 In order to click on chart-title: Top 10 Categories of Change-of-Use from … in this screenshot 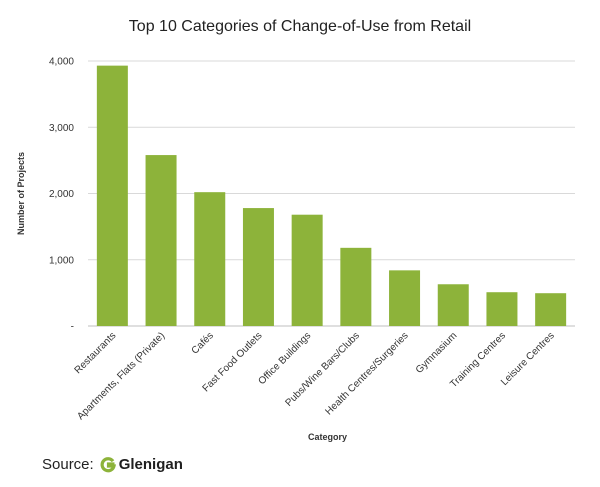, I will do `click(300, 26)`.